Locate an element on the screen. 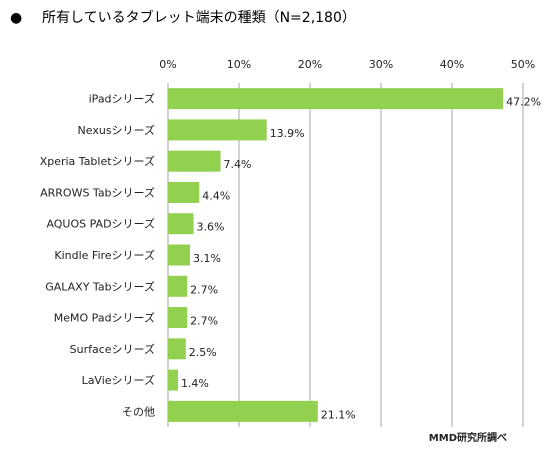  x-tick-label: 20% is located at coordinates (310, 64).